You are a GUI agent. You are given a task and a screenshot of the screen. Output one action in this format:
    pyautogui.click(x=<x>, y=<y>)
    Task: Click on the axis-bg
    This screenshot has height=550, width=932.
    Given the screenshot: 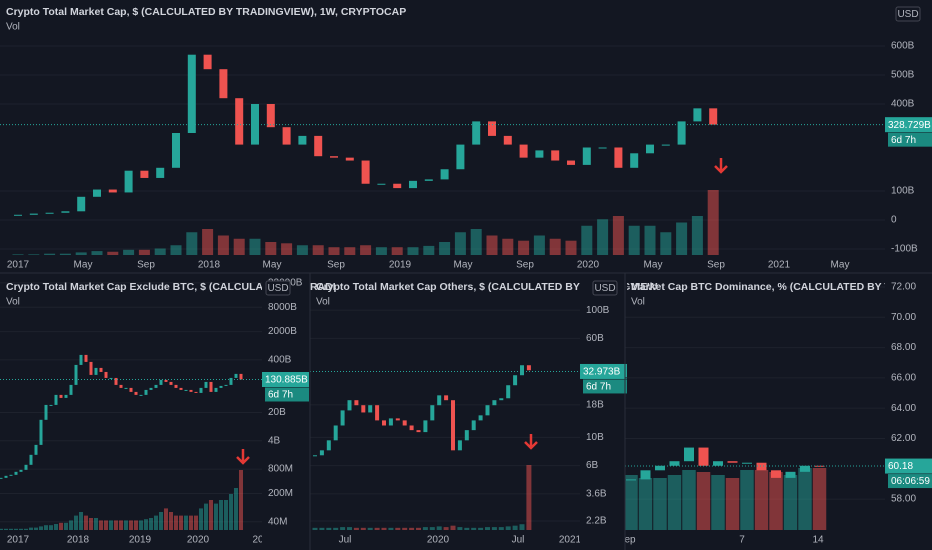 What is the action you would take?
    pyautogui.click(x=603, y=412)
    